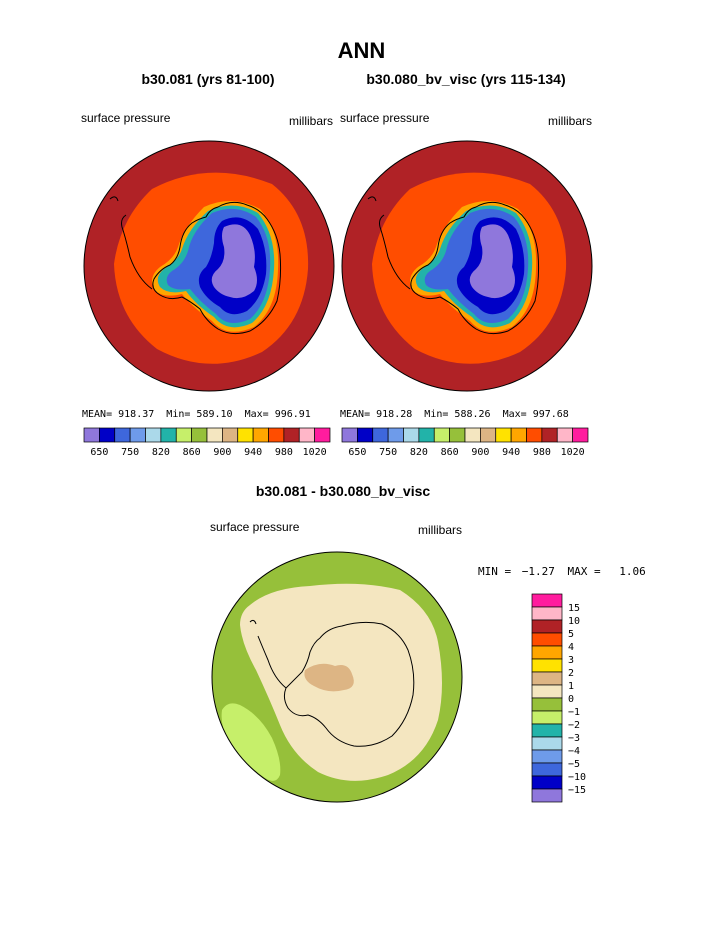 Image resolution: width=723 pixels, height=935 pixels. I want to click on panel-2-units-label: millibars, so click(570, 121).